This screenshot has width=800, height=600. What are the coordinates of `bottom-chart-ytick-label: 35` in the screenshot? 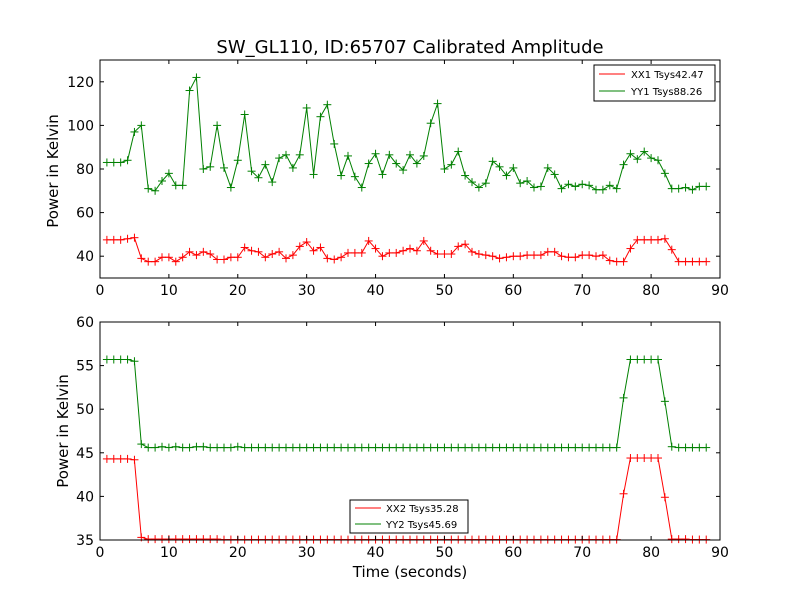 It's located at (85, 541).